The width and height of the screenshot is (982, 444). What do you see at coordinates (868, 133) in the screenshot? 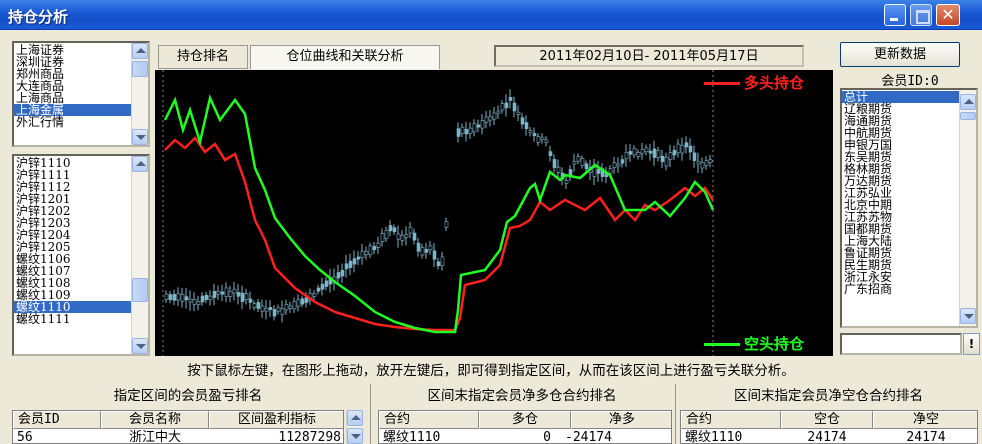
I see `member-list-item: 中航期货` at bounding box center [868, 133].